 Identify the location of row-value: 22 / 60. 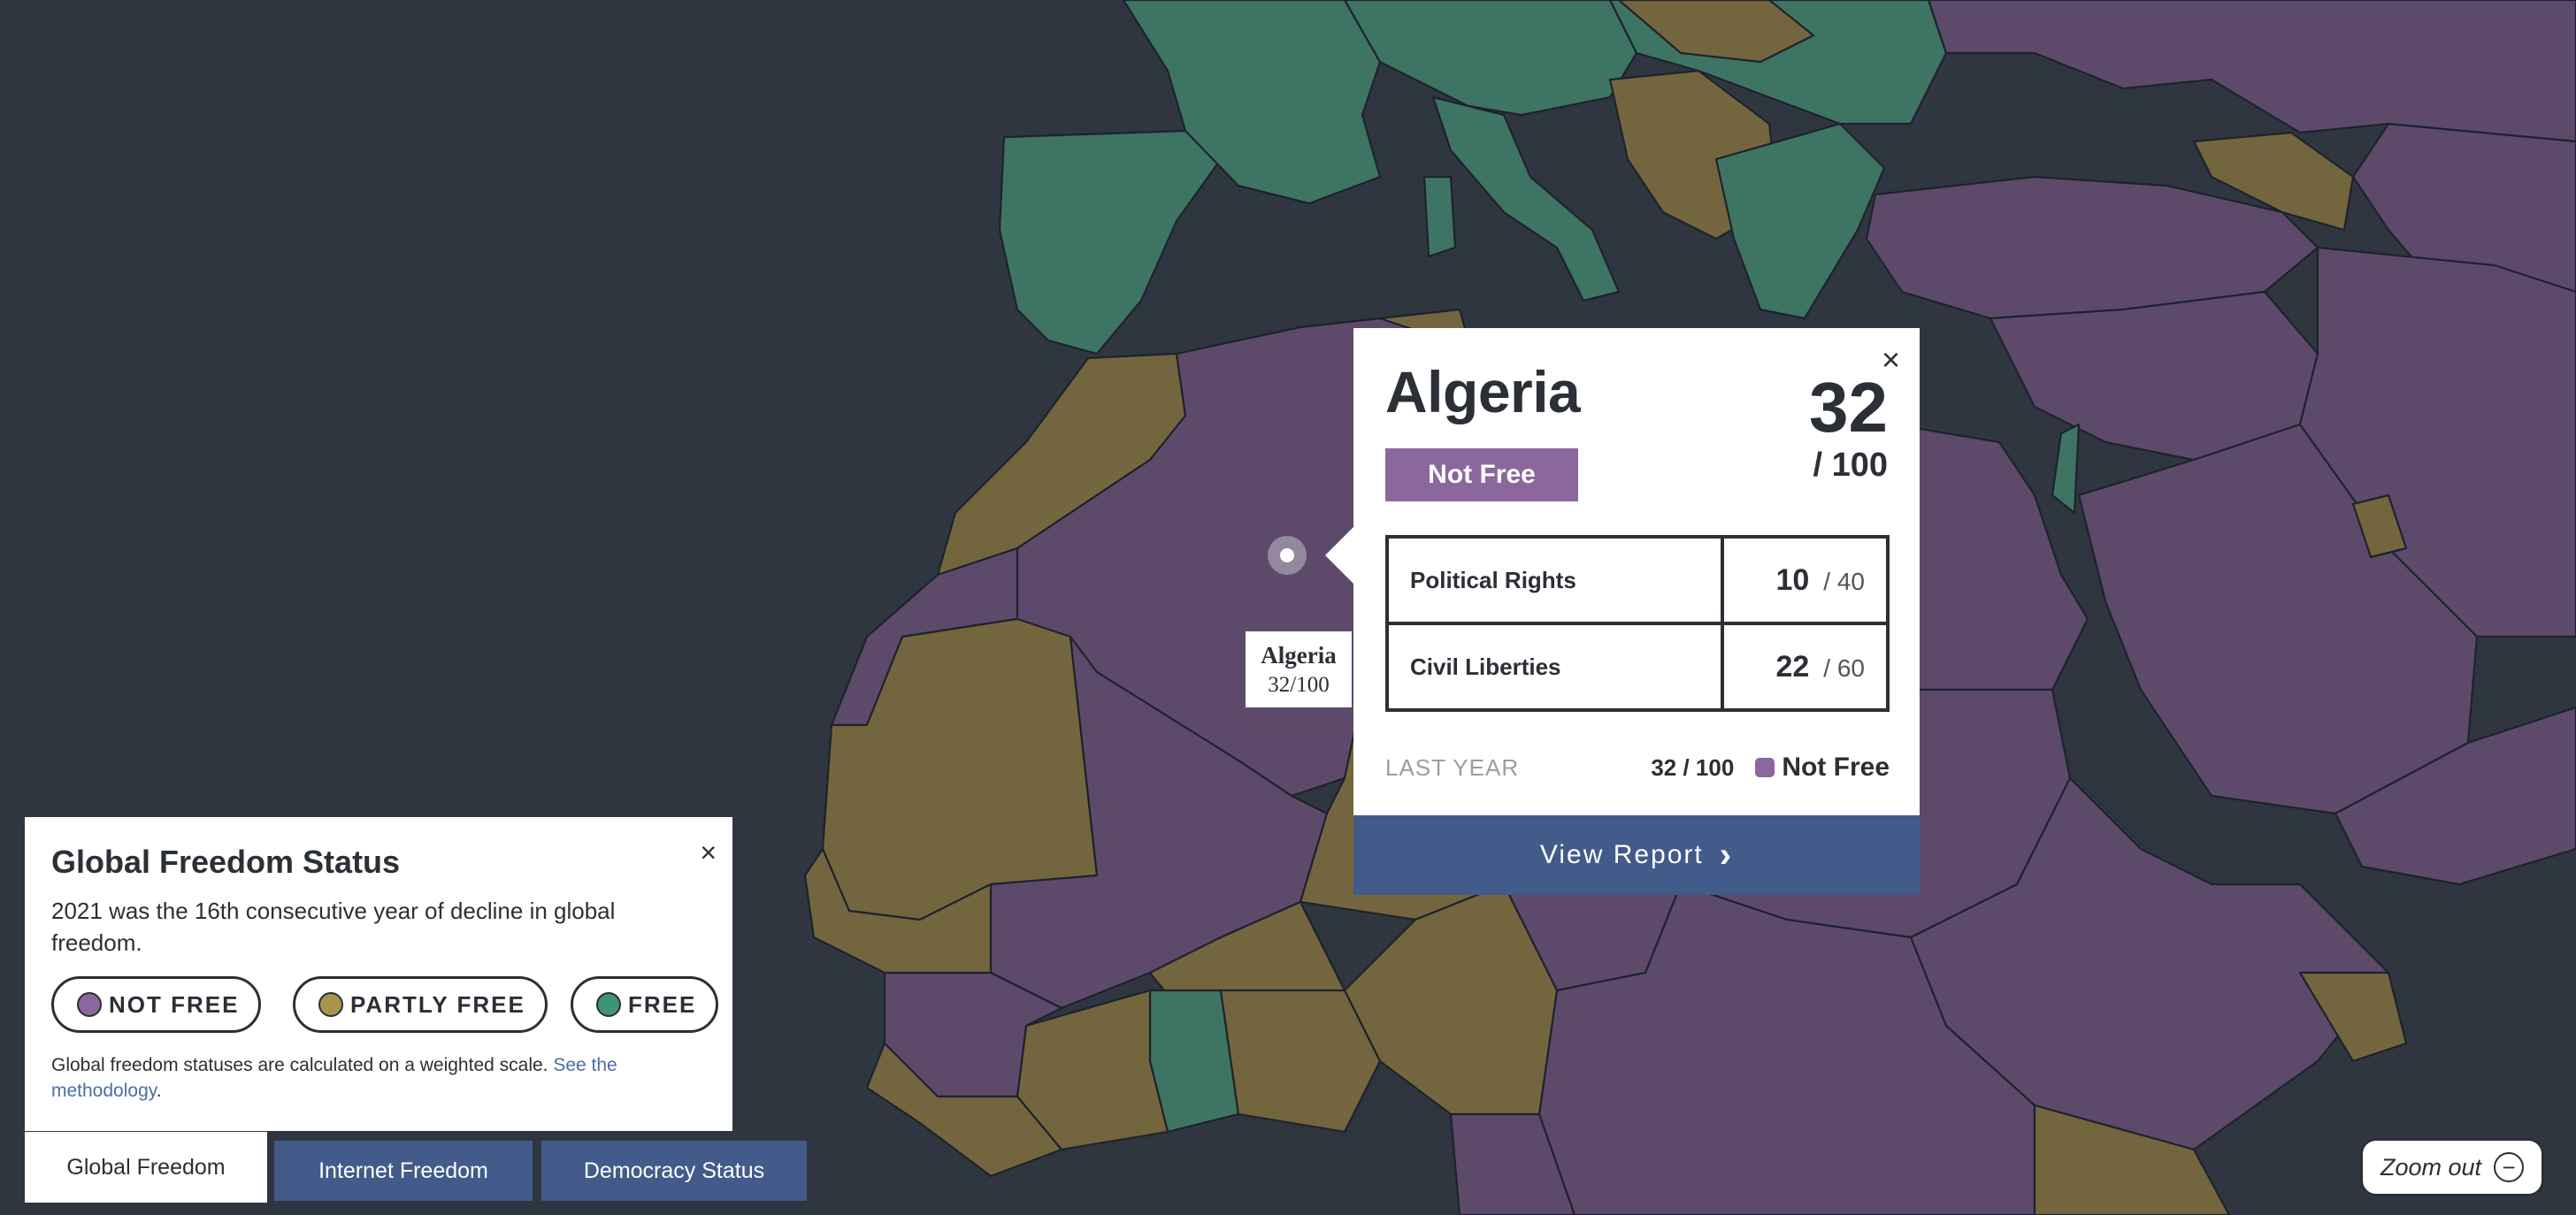
(1805, 667).